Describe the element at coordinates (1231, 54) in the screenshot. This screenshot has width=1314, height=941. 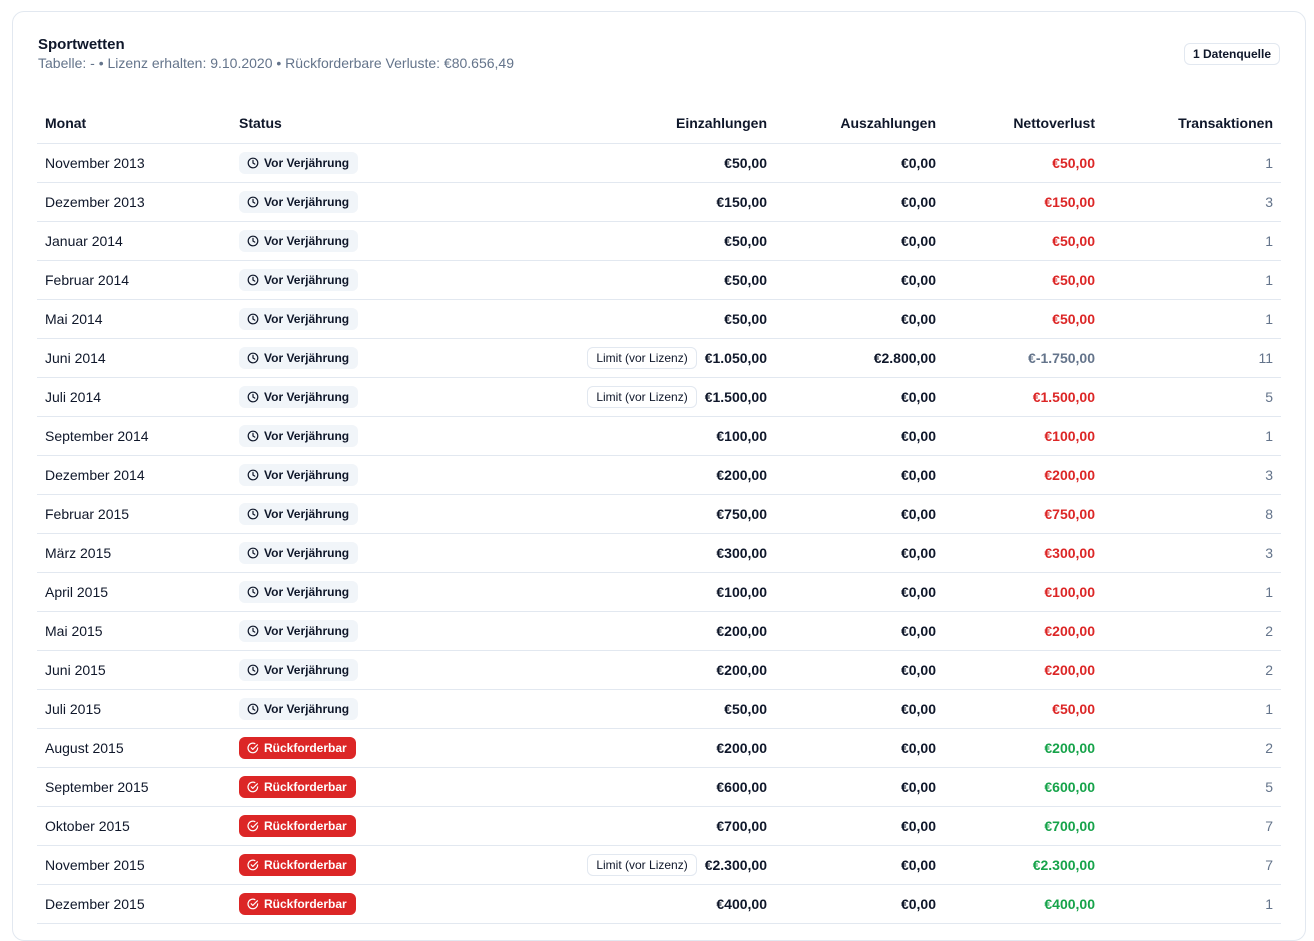
I see `data-source-badge: 1 Datenquelle` at that location.